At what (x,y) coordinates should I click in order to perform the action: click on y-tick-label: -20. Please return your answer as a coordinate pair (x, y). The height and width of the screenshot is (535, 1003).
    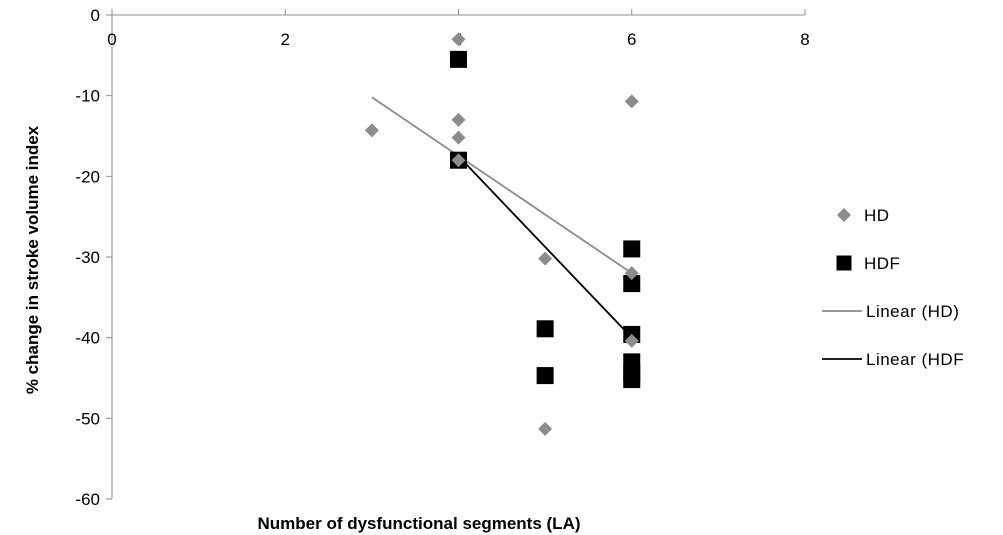
    Looking at the image, I should click on (87, 176).